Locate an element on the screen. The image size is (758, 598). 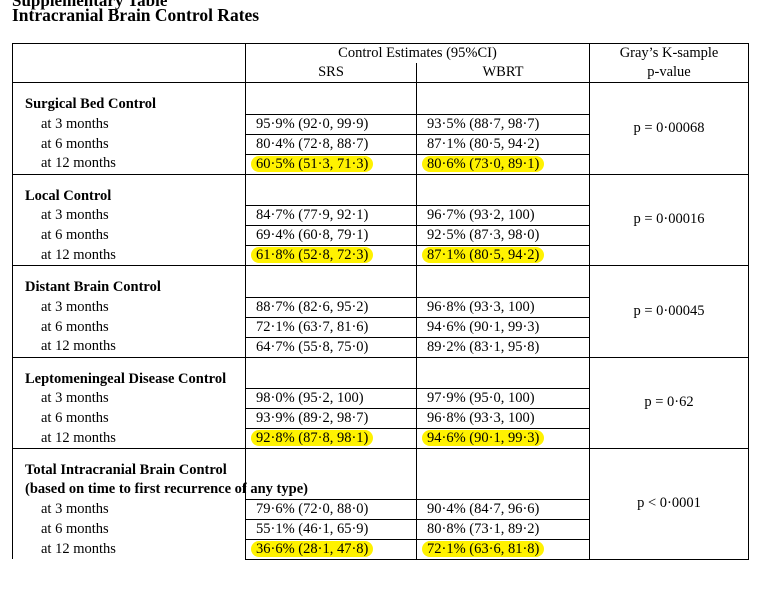
wbrt-value-cell: 93·5% (88·7, 98·7) is located at coordinates (503, 124).